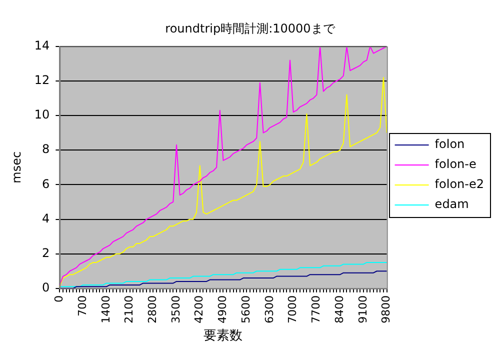 This screenshot has width=498, height=350. I want to click on legend-label: folon, so click(449, 144).